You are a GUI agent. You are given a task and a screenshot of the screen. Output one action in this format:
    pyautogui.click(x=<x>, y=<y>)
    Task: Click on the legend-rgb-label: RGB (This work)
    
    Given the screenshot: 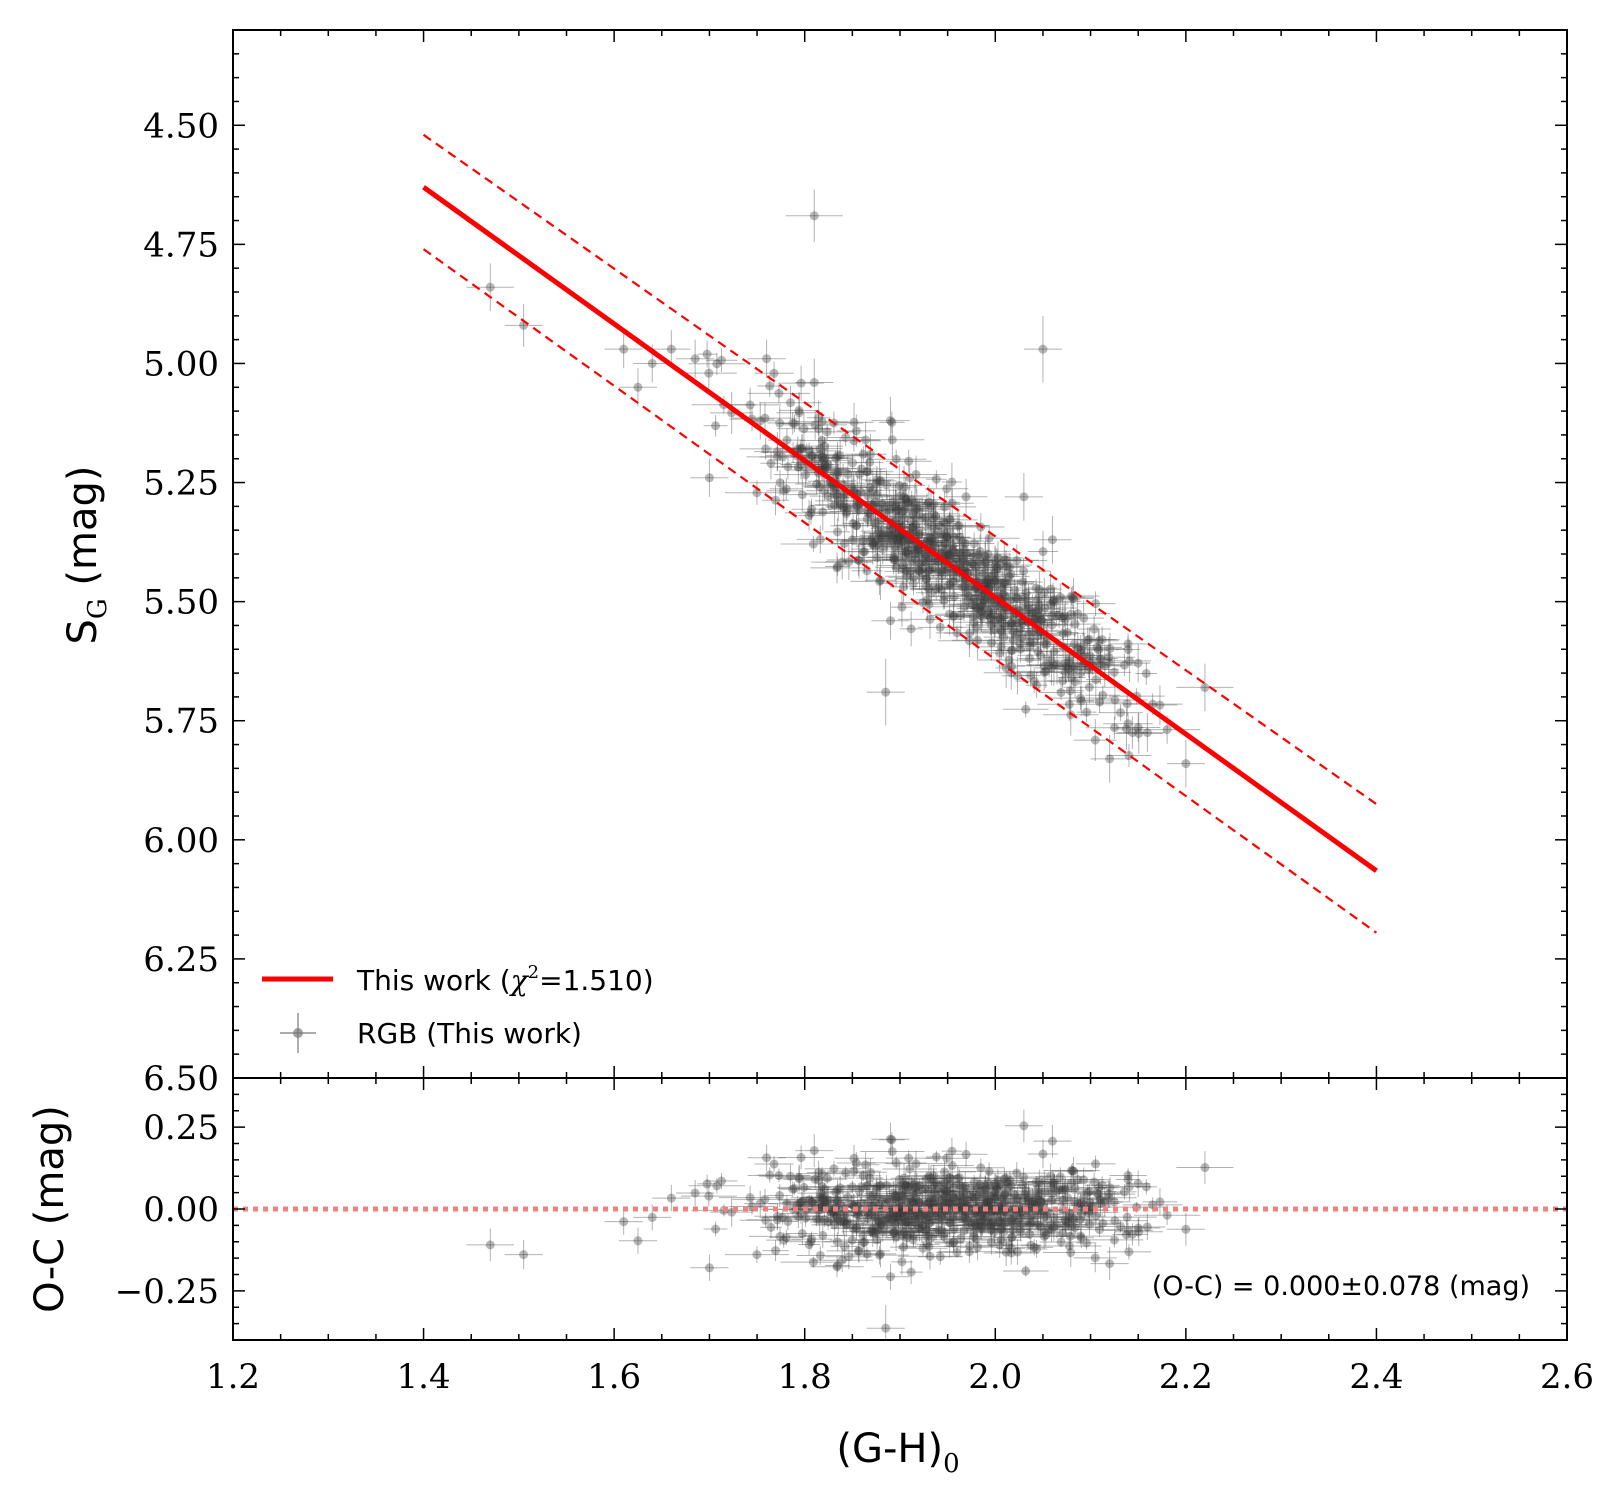 What is the action you would take?
    pyautogui.click(x=469, y=1033)
    